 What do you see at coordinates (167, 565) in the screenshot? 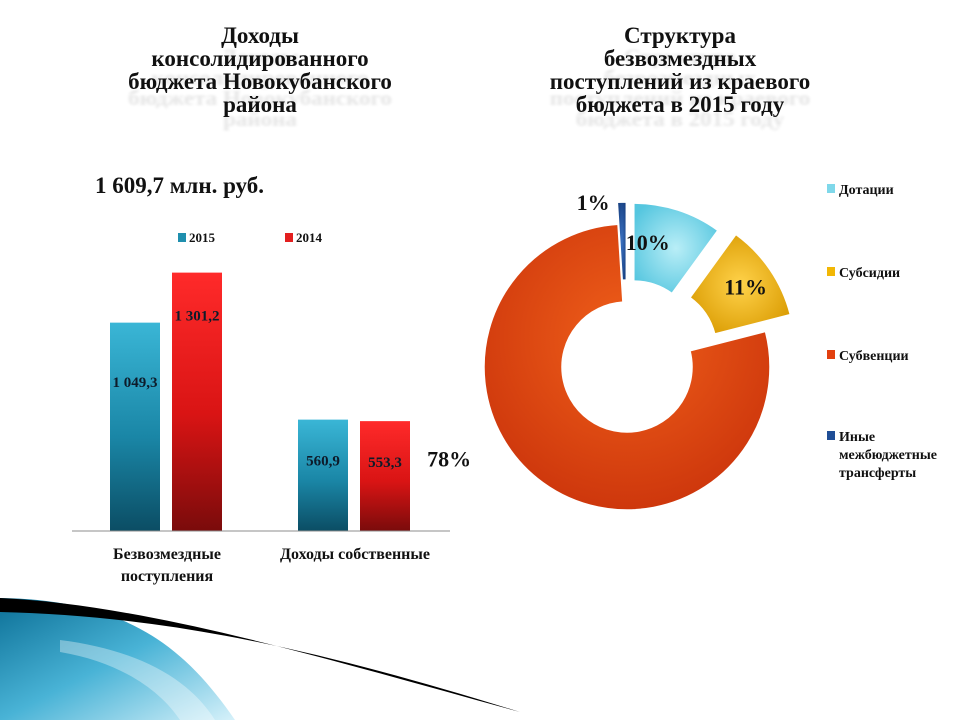
I see `x-tick-label: Безвозмездные поступления` at bounding box center [167, 565].